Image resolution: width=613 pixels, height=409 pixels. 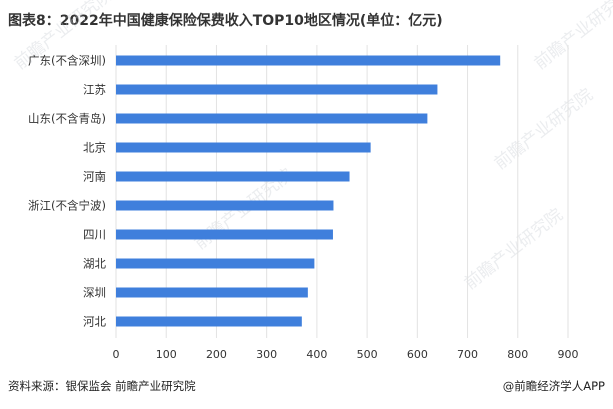 I want to click on x-tick-label: 100, so click(x=166, y=354).